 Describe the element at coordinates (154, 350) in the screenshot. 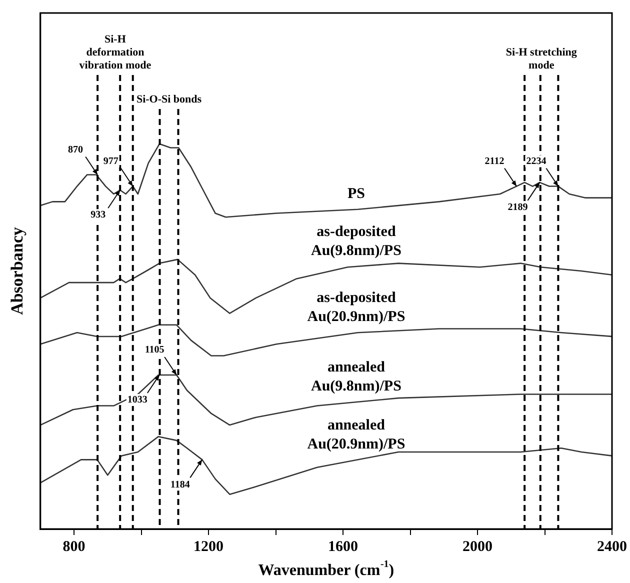

I see `annotation: 1105` at that location.